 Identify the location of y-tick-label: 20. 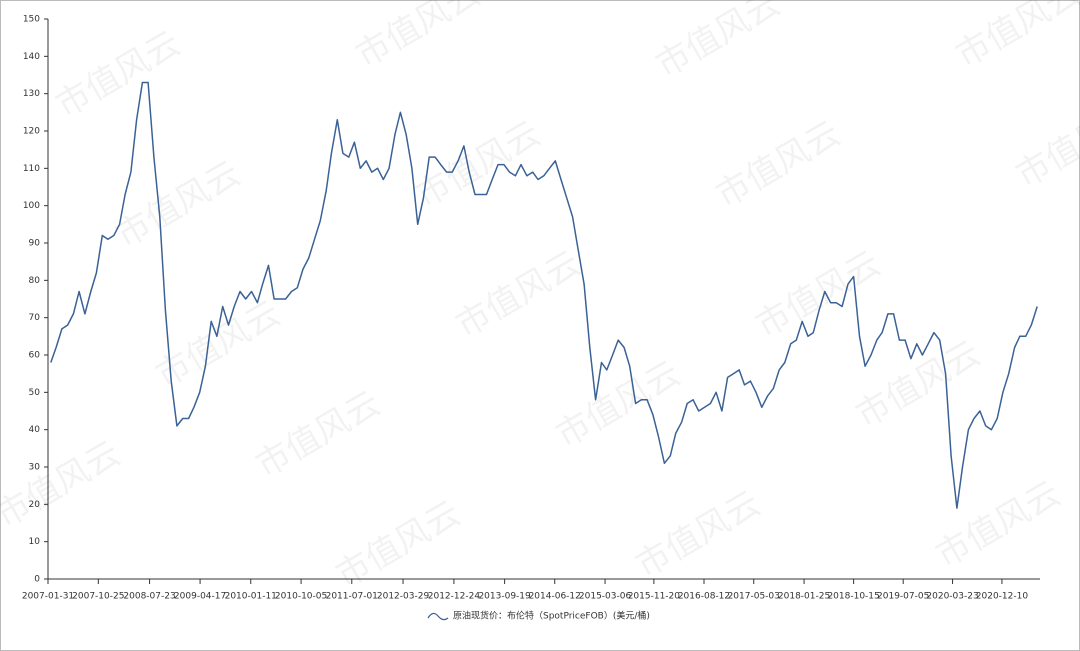
(35, 505).